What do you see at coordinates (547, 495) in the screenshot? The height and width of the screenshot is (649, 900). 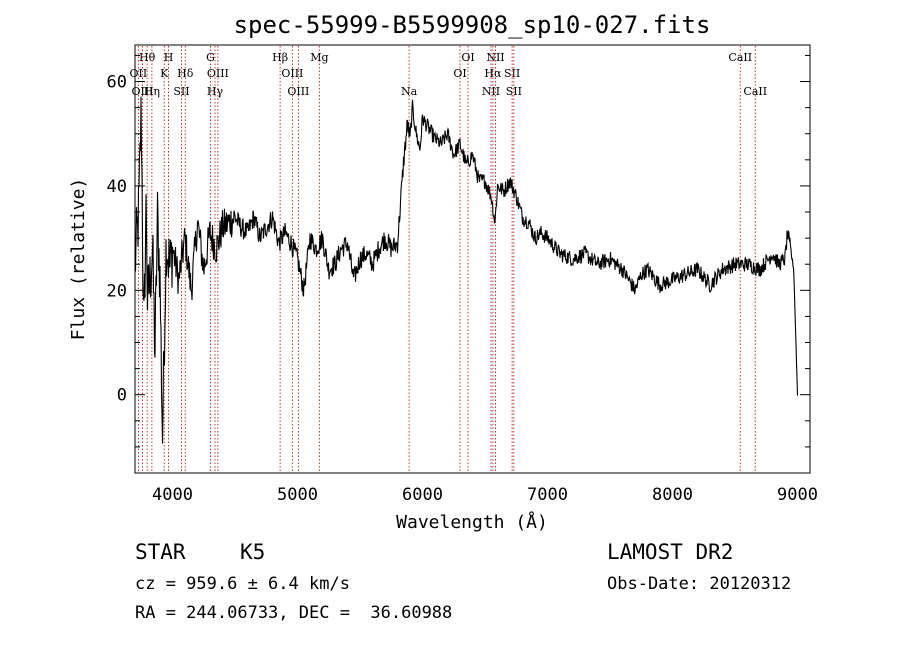 I see `x-tick-label-3: 7000` at bounding box center [547, 495].